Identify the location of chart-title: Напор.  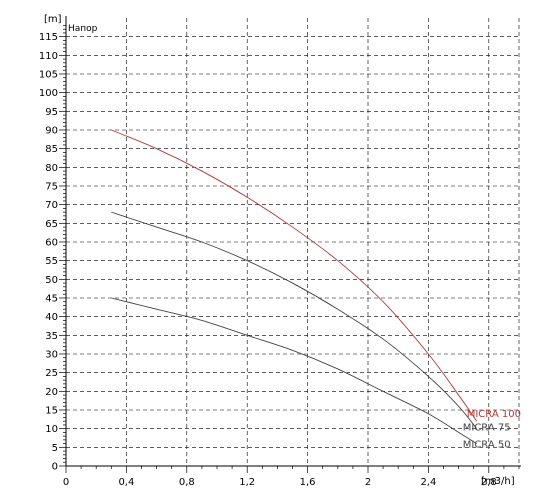
(83, 29).